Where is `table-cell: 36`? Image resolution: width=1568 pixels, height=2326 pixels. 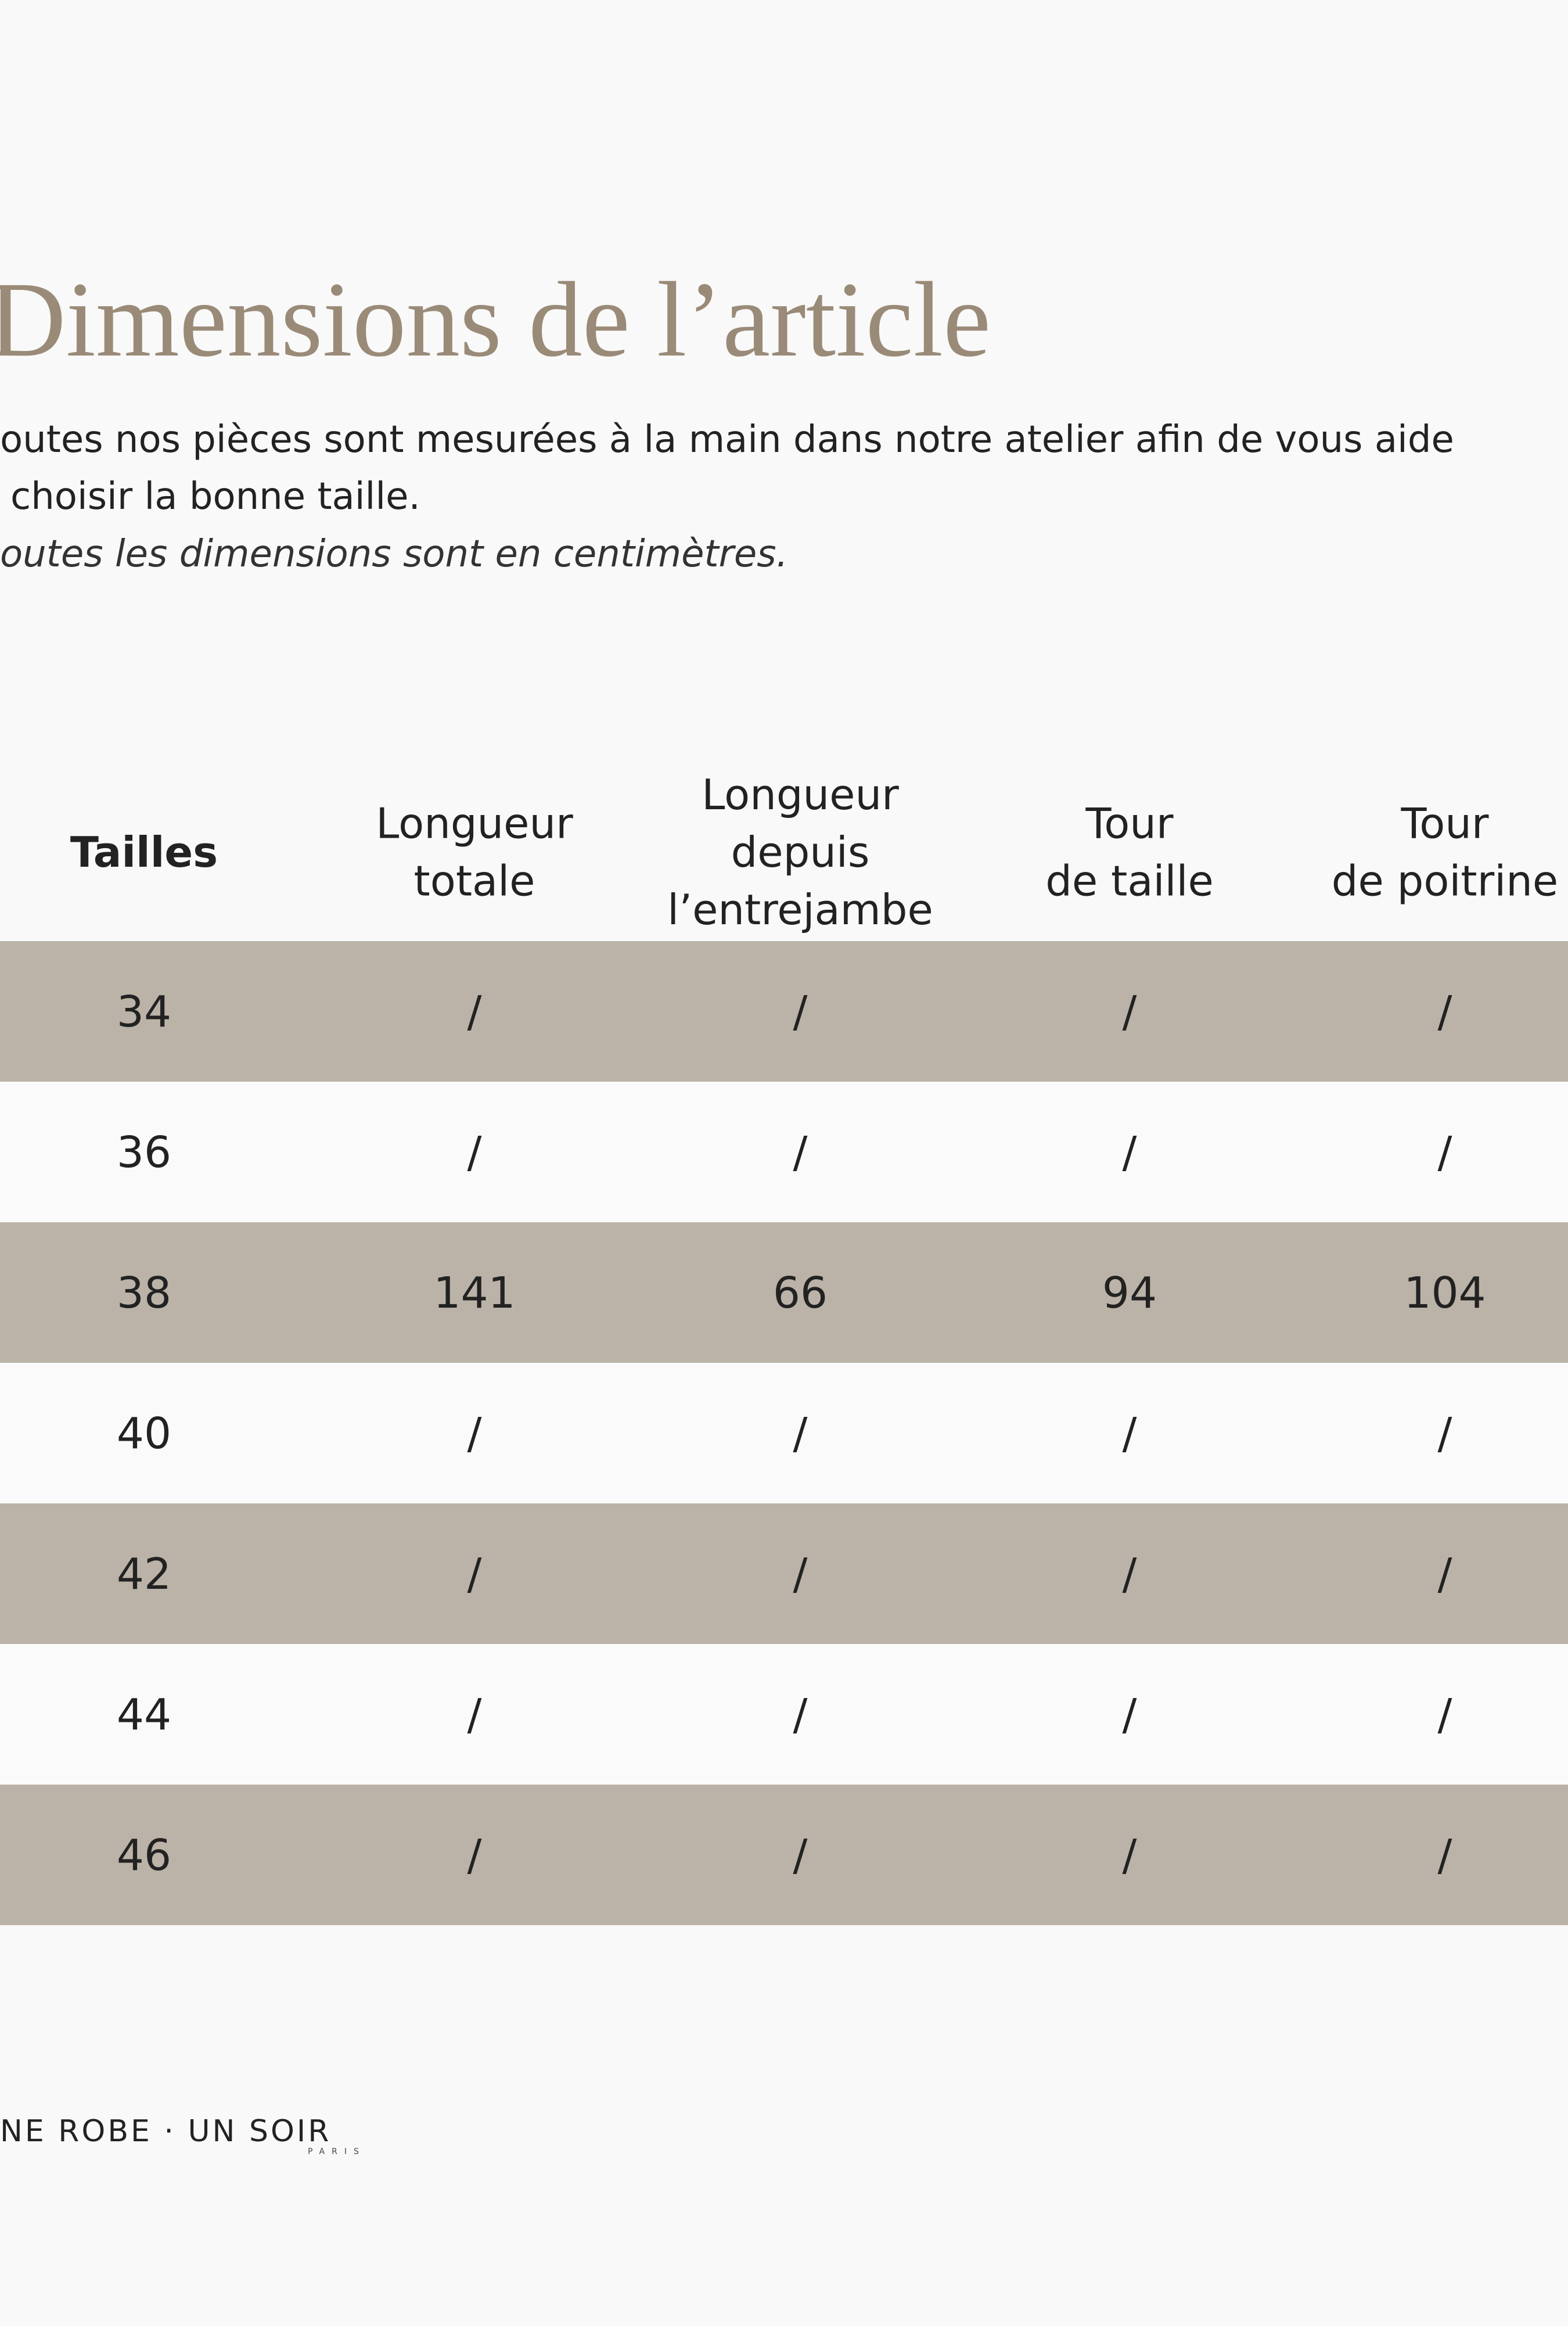 table-cell: 36 is located at coordinates (144, 1153).